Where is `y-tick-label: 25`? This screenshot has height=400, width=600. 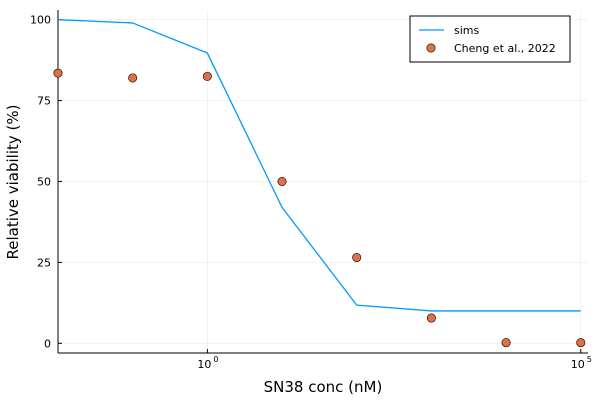
y-tick-label: 25 is located at coordinates (44, 262).